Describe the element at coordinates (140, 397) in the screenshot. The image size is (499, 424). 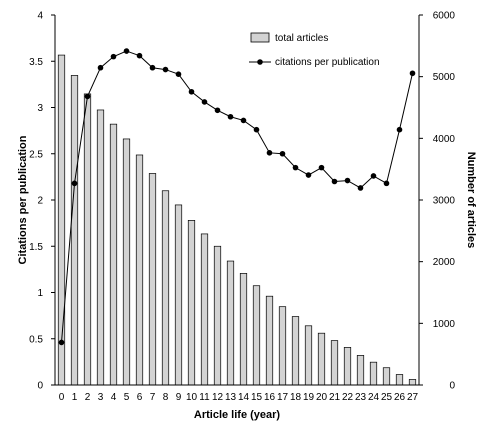
I see `x-tick-label: 6` at that location.